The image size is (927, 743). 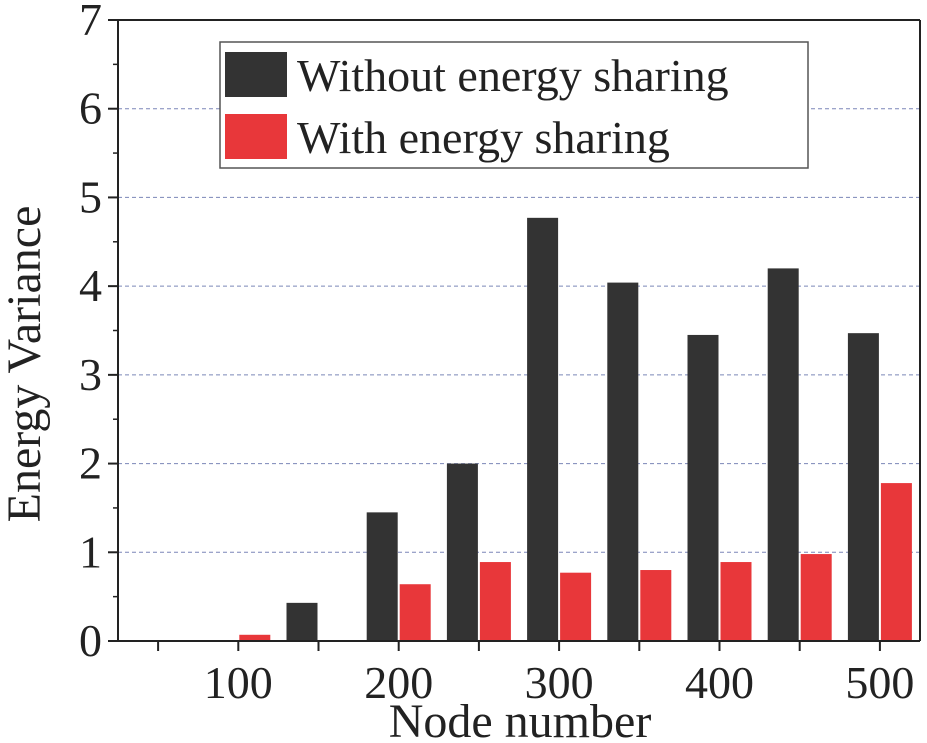 What do you see at coordinates (90, 22) in the screenshot?
I see `y-tick-label: 7` at bounding box center [90, 22].